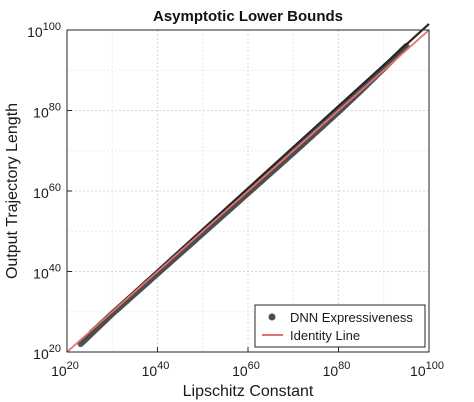  I want to click on y-tick-label: 10100, so click(44, 30).